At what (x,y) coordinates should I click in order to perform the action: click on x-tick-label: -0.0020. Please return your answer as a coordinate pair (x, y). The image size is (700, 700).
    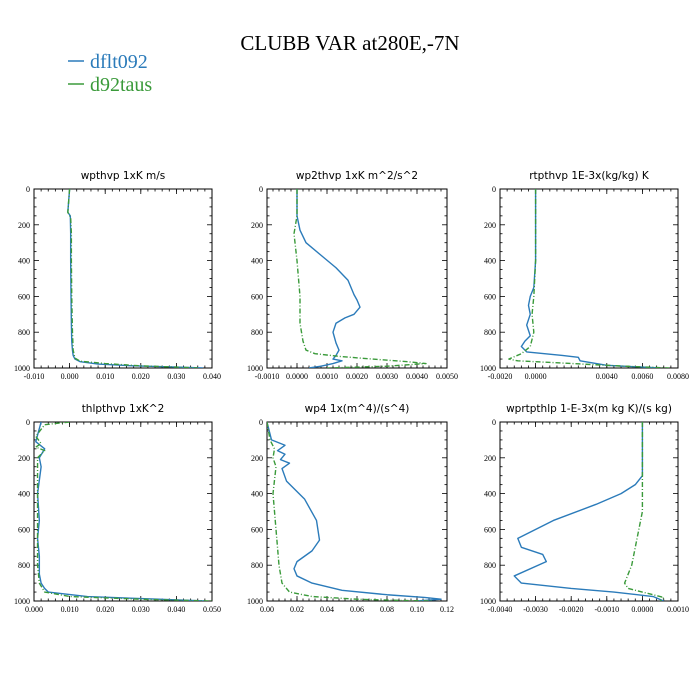
    Looking at the image, I should click on (571, 609).